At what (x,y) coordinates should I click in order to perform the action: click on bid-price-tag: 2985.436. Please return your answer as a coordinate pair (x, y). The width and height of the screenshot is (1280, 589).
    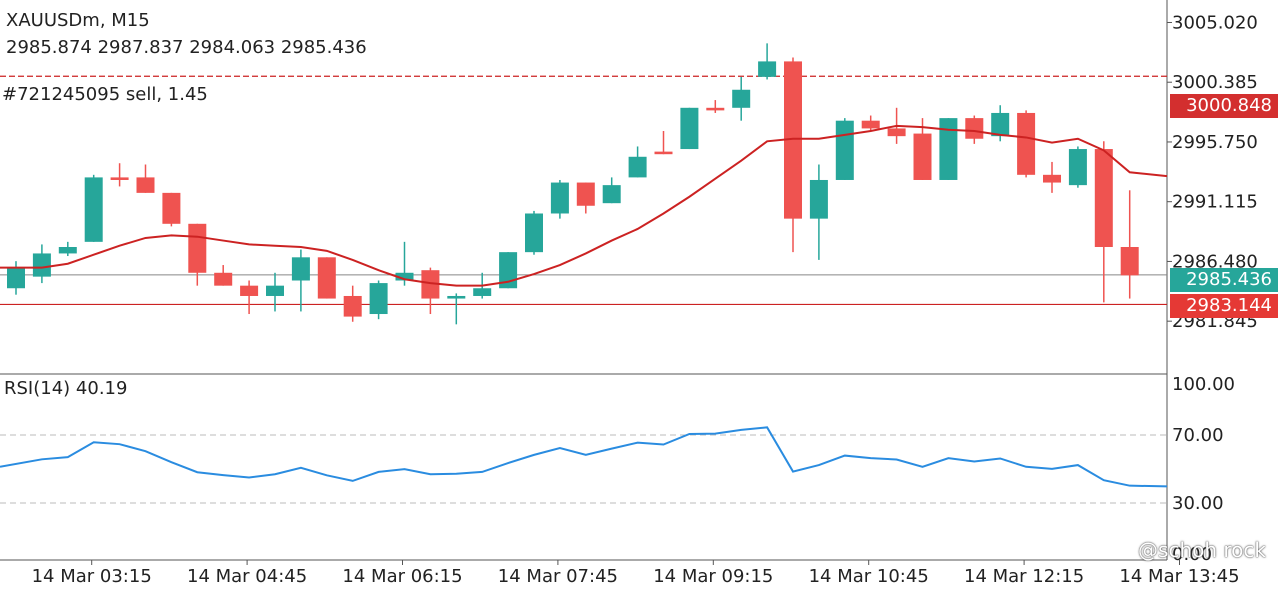
    Looking at the image, I should click on (1224, 280).